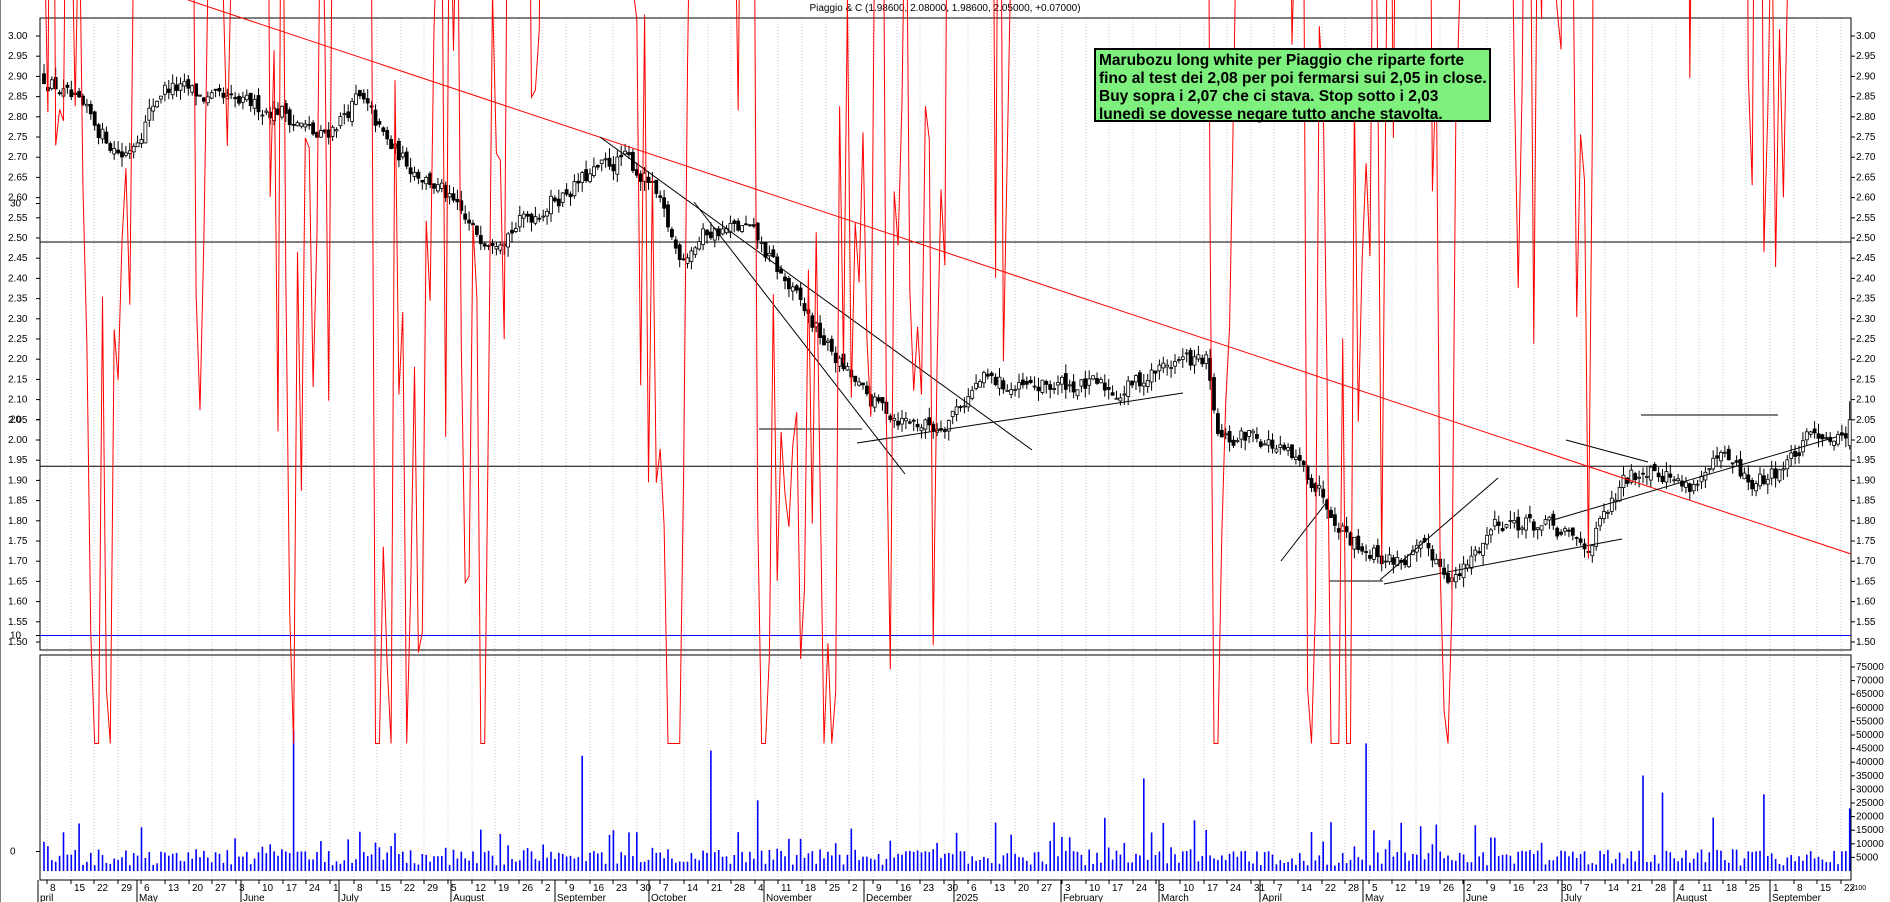 The width and height of the screenshot is (1890, 902). Describe the element at coordinates (46, 897) in the screenshot. I see `month-label: pril` at that location.